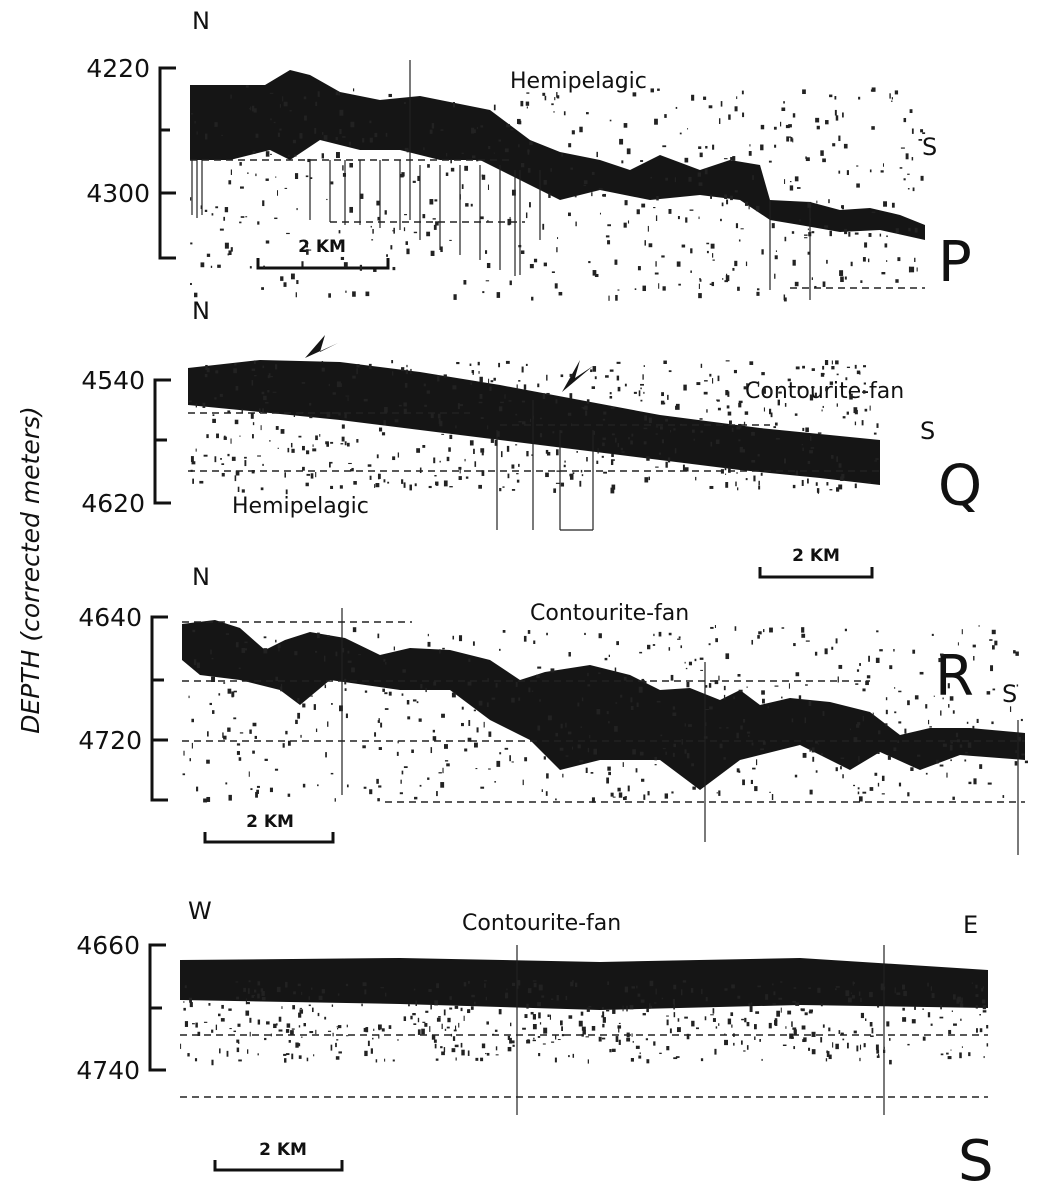 Image resolution: width=1037 pixels, height=1196 pixels. I want to click on direction: S, so click(929, 147).